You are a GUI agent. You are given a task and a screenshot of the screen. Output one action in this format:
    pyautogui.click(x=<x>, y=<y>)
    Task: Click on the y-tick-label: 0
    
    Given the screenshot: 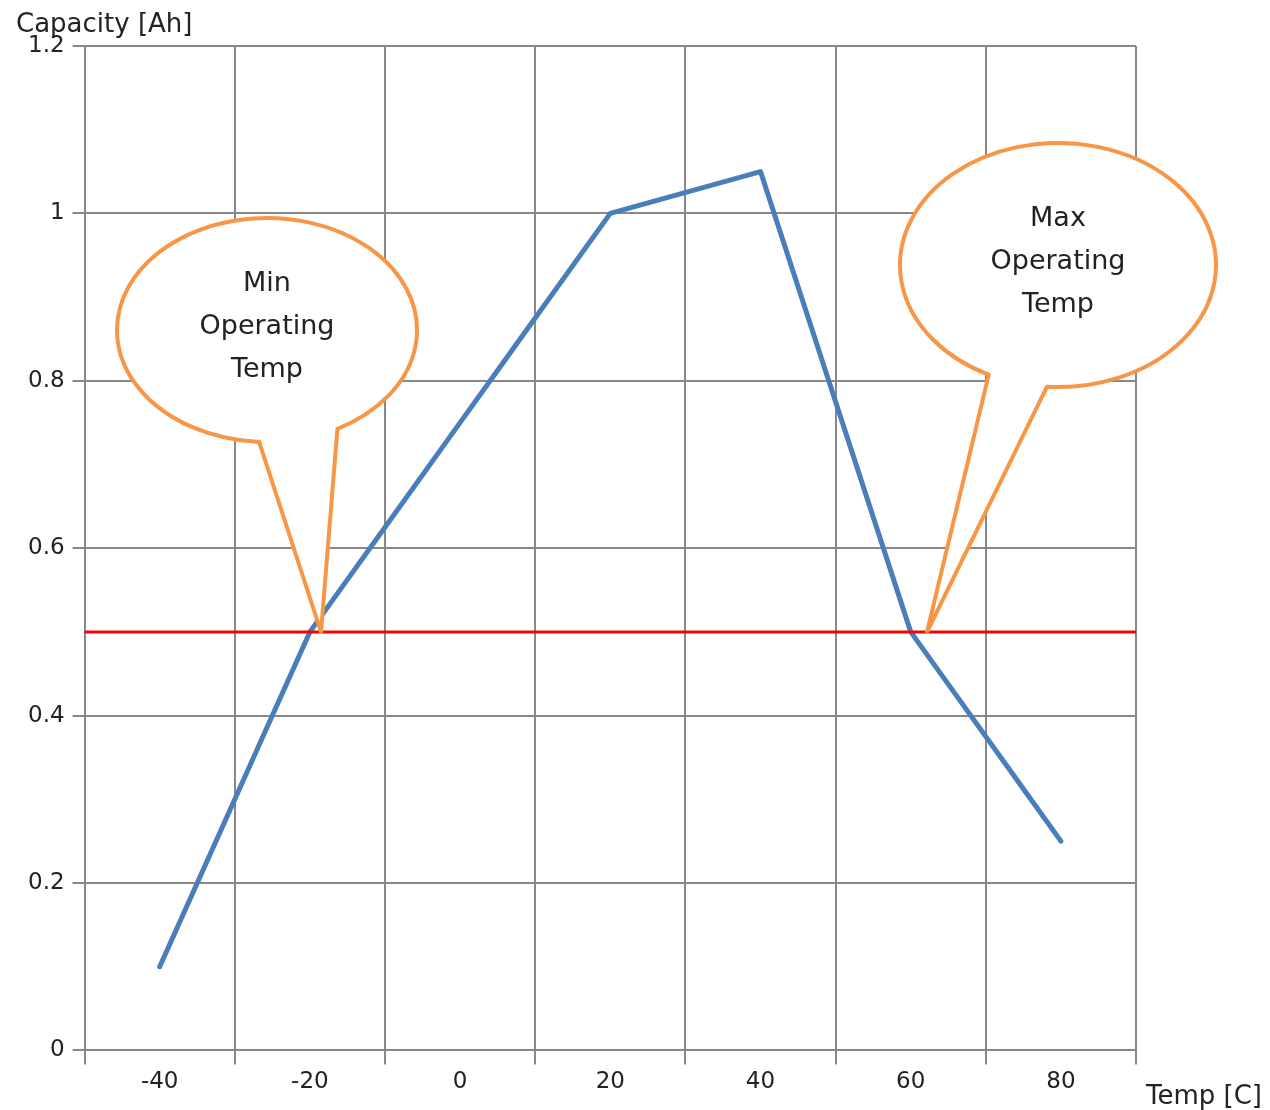 What is the action you would take?
    pyautogui.click(x=57, y=1048)
    